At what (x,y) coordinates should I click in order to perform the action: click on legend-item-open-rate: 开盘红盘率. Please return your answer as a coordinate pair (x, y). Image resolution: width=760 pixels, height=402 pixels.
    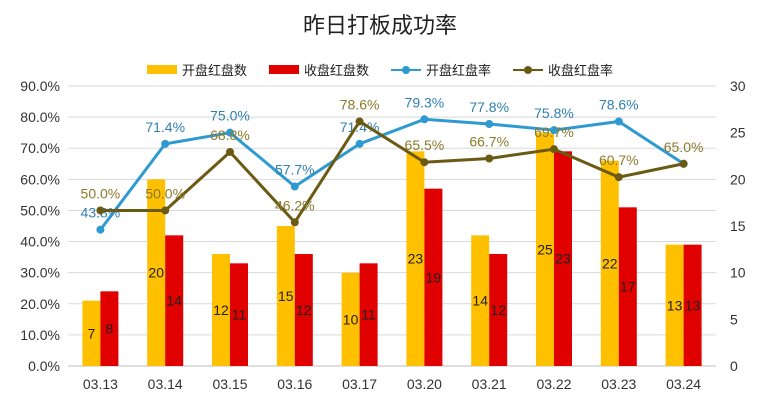
    Looking at the image, I should click on (441, 69).